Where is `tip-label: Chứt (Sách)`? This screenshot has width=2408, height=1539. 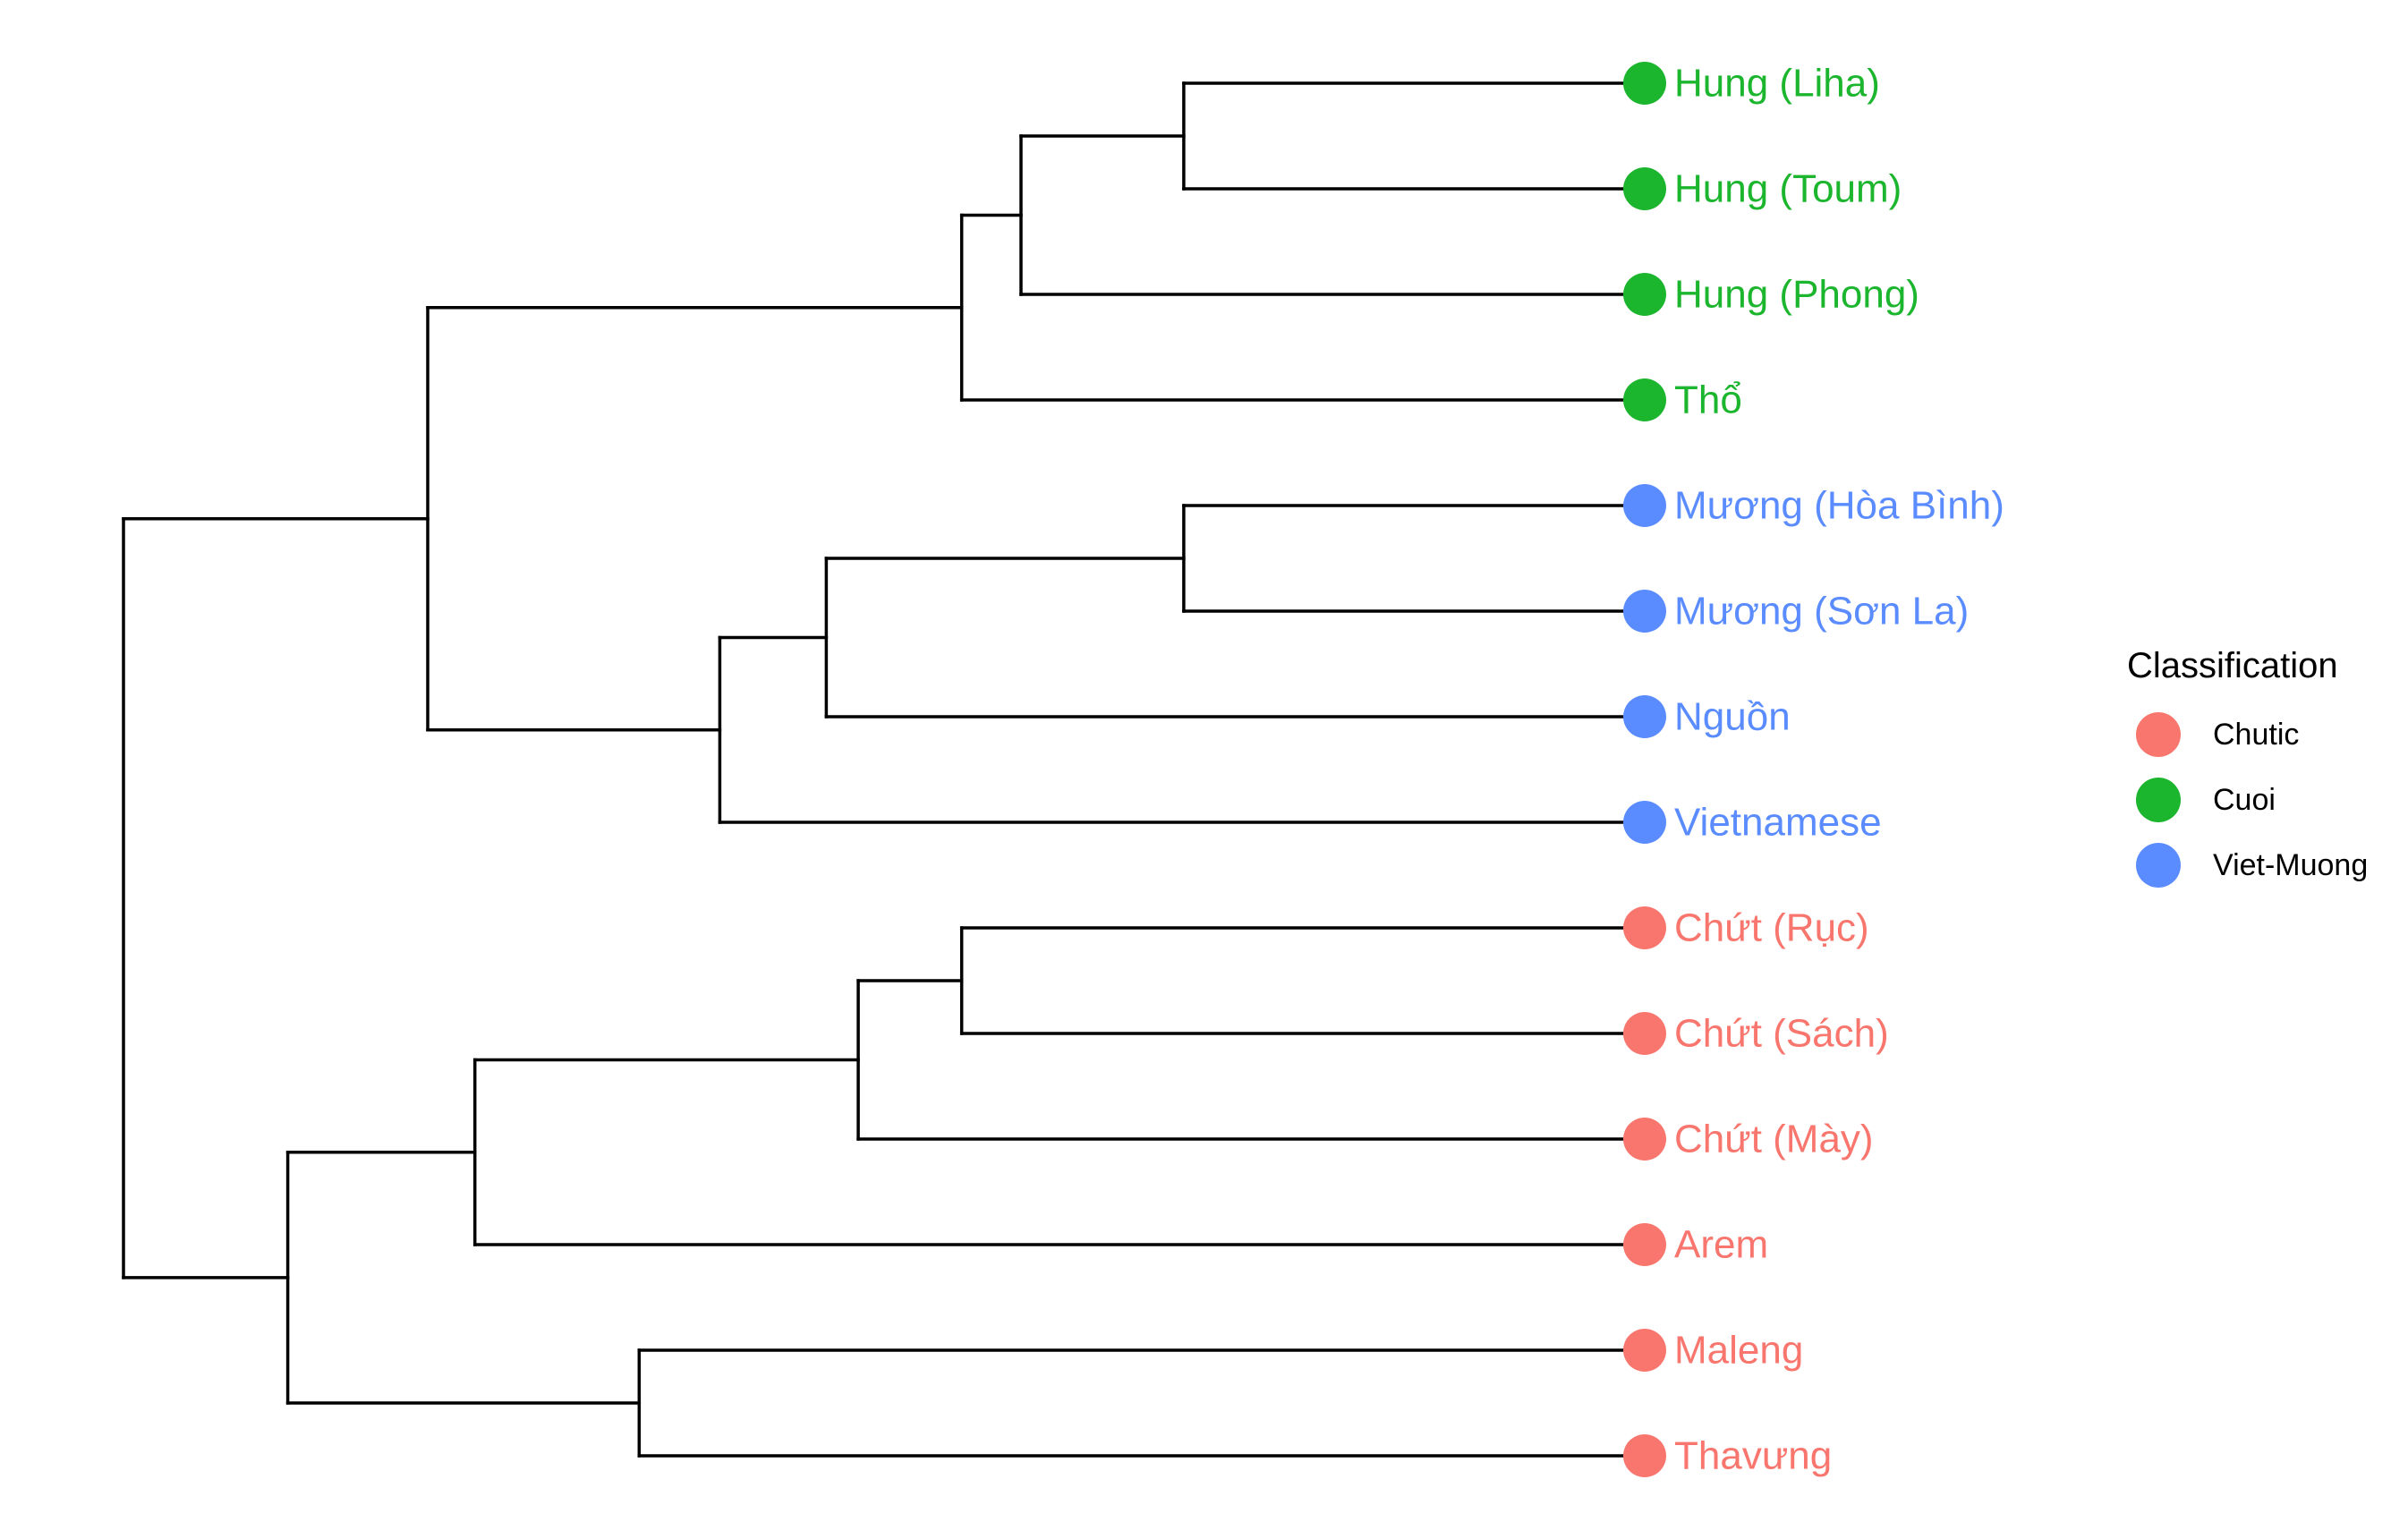
tip-label: Chứt (Sách) is located at coordinates (1781, 1034).